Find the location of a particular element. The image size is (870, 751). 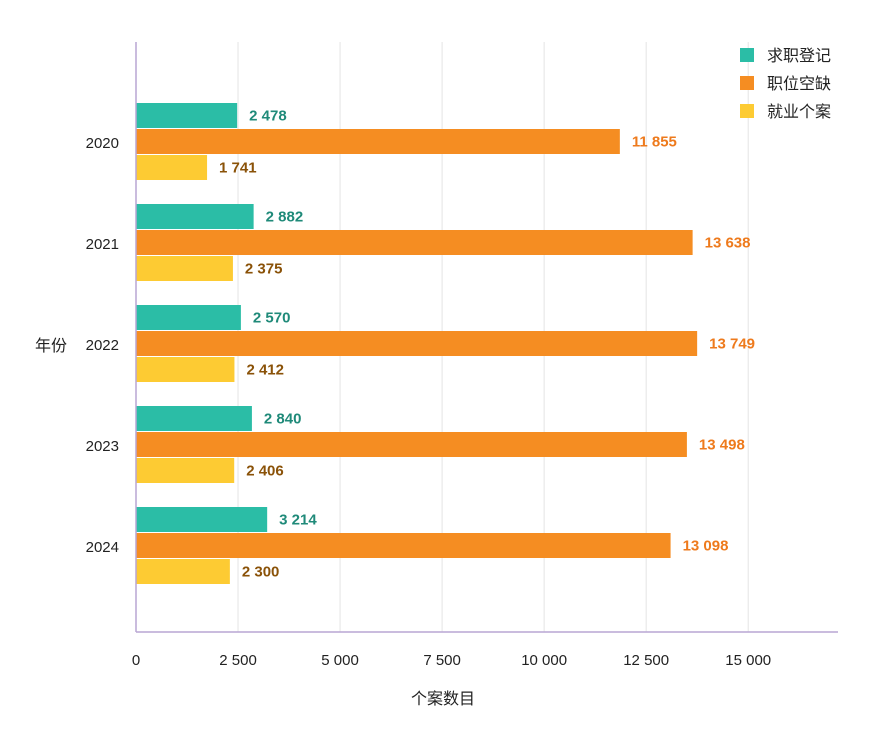

x-tick-label-2: 5 000 is located at coordinates (340, 660).